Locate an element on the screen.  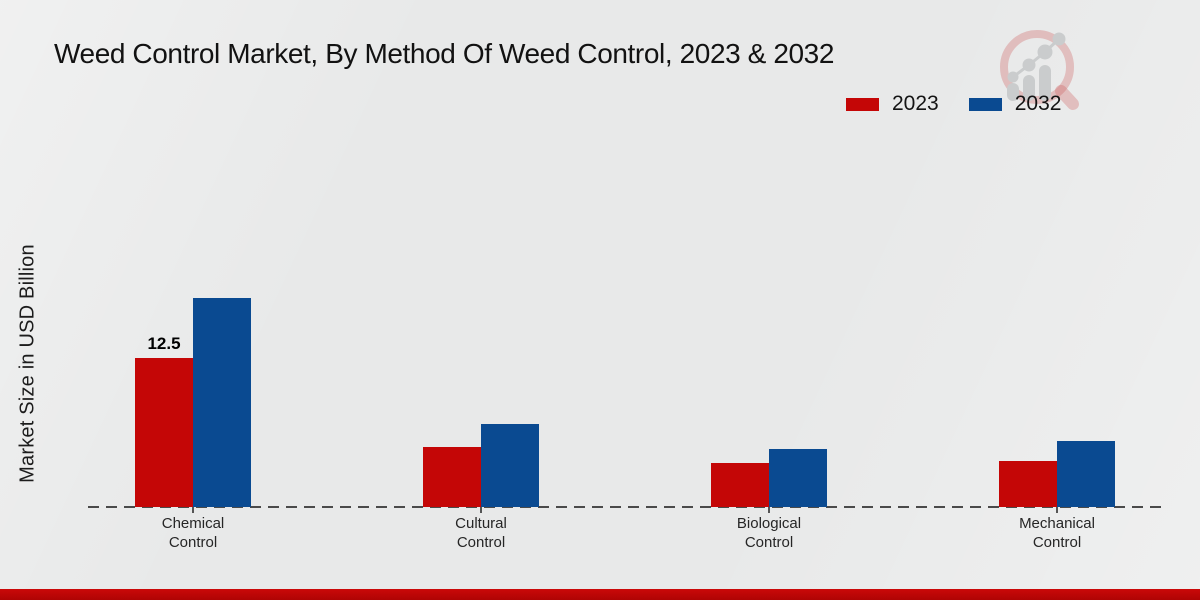
legend-item-2032: 2032 is located at coordinates (1015, 104).